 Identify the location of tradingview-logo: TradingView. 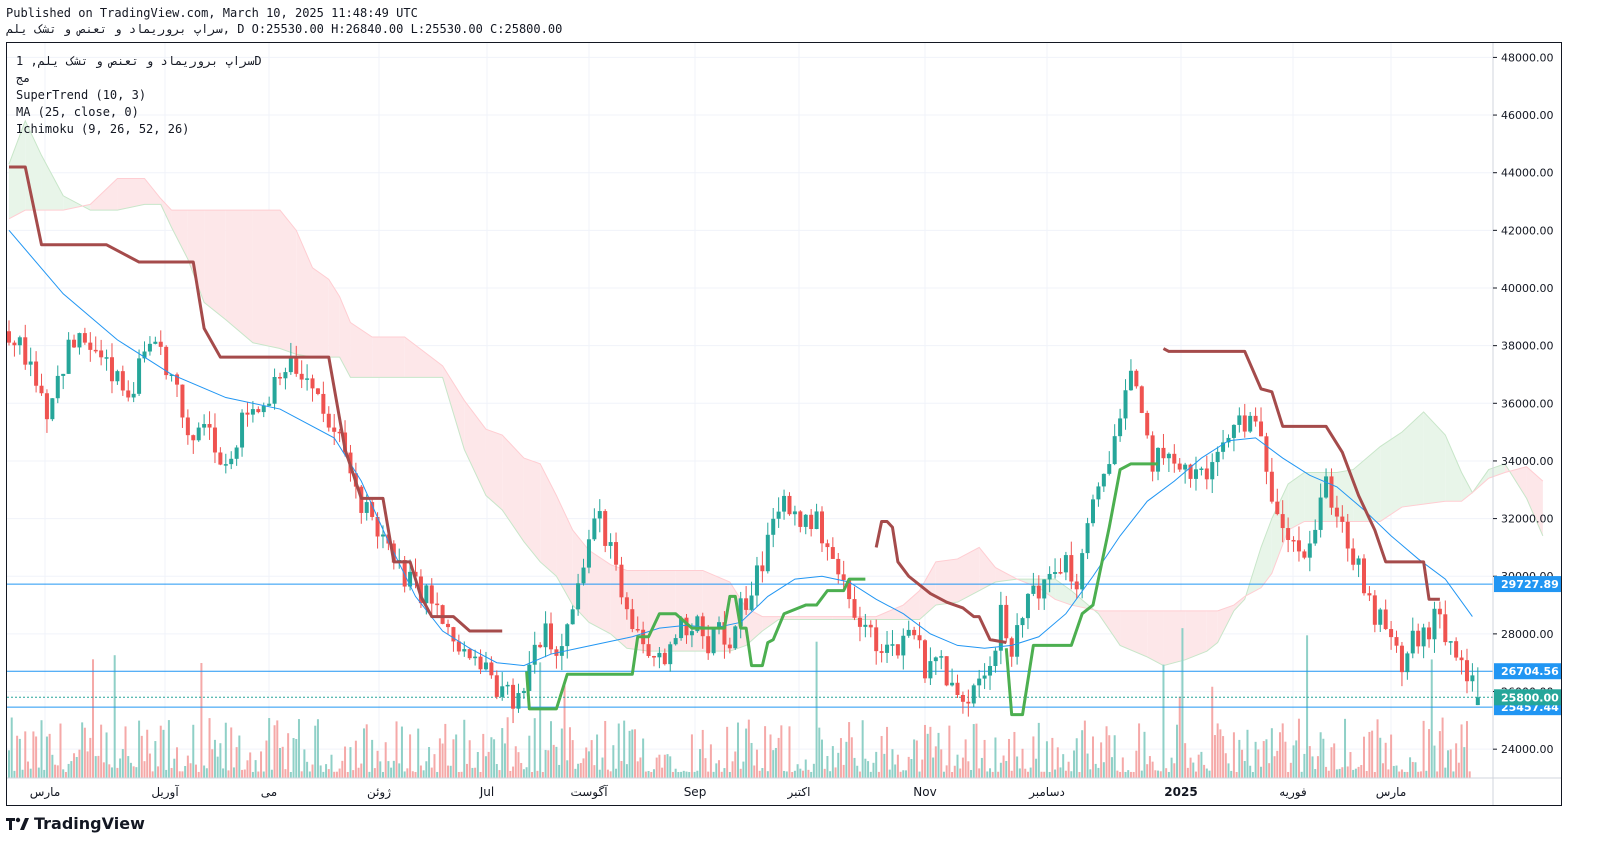
(75, 823).